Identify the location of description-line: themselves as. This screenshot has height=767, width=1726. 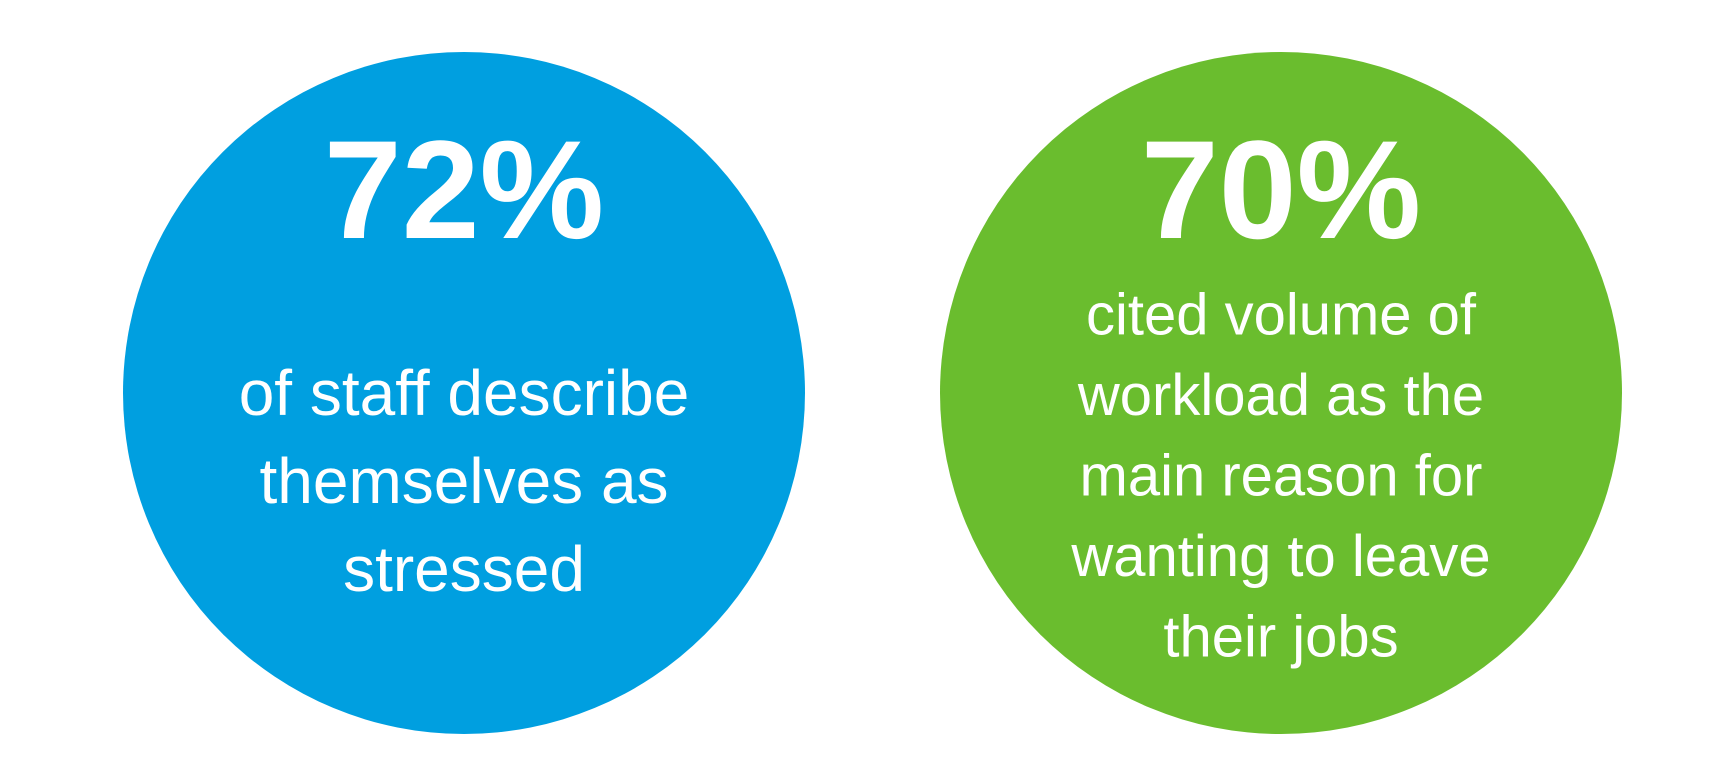
(463, 481).